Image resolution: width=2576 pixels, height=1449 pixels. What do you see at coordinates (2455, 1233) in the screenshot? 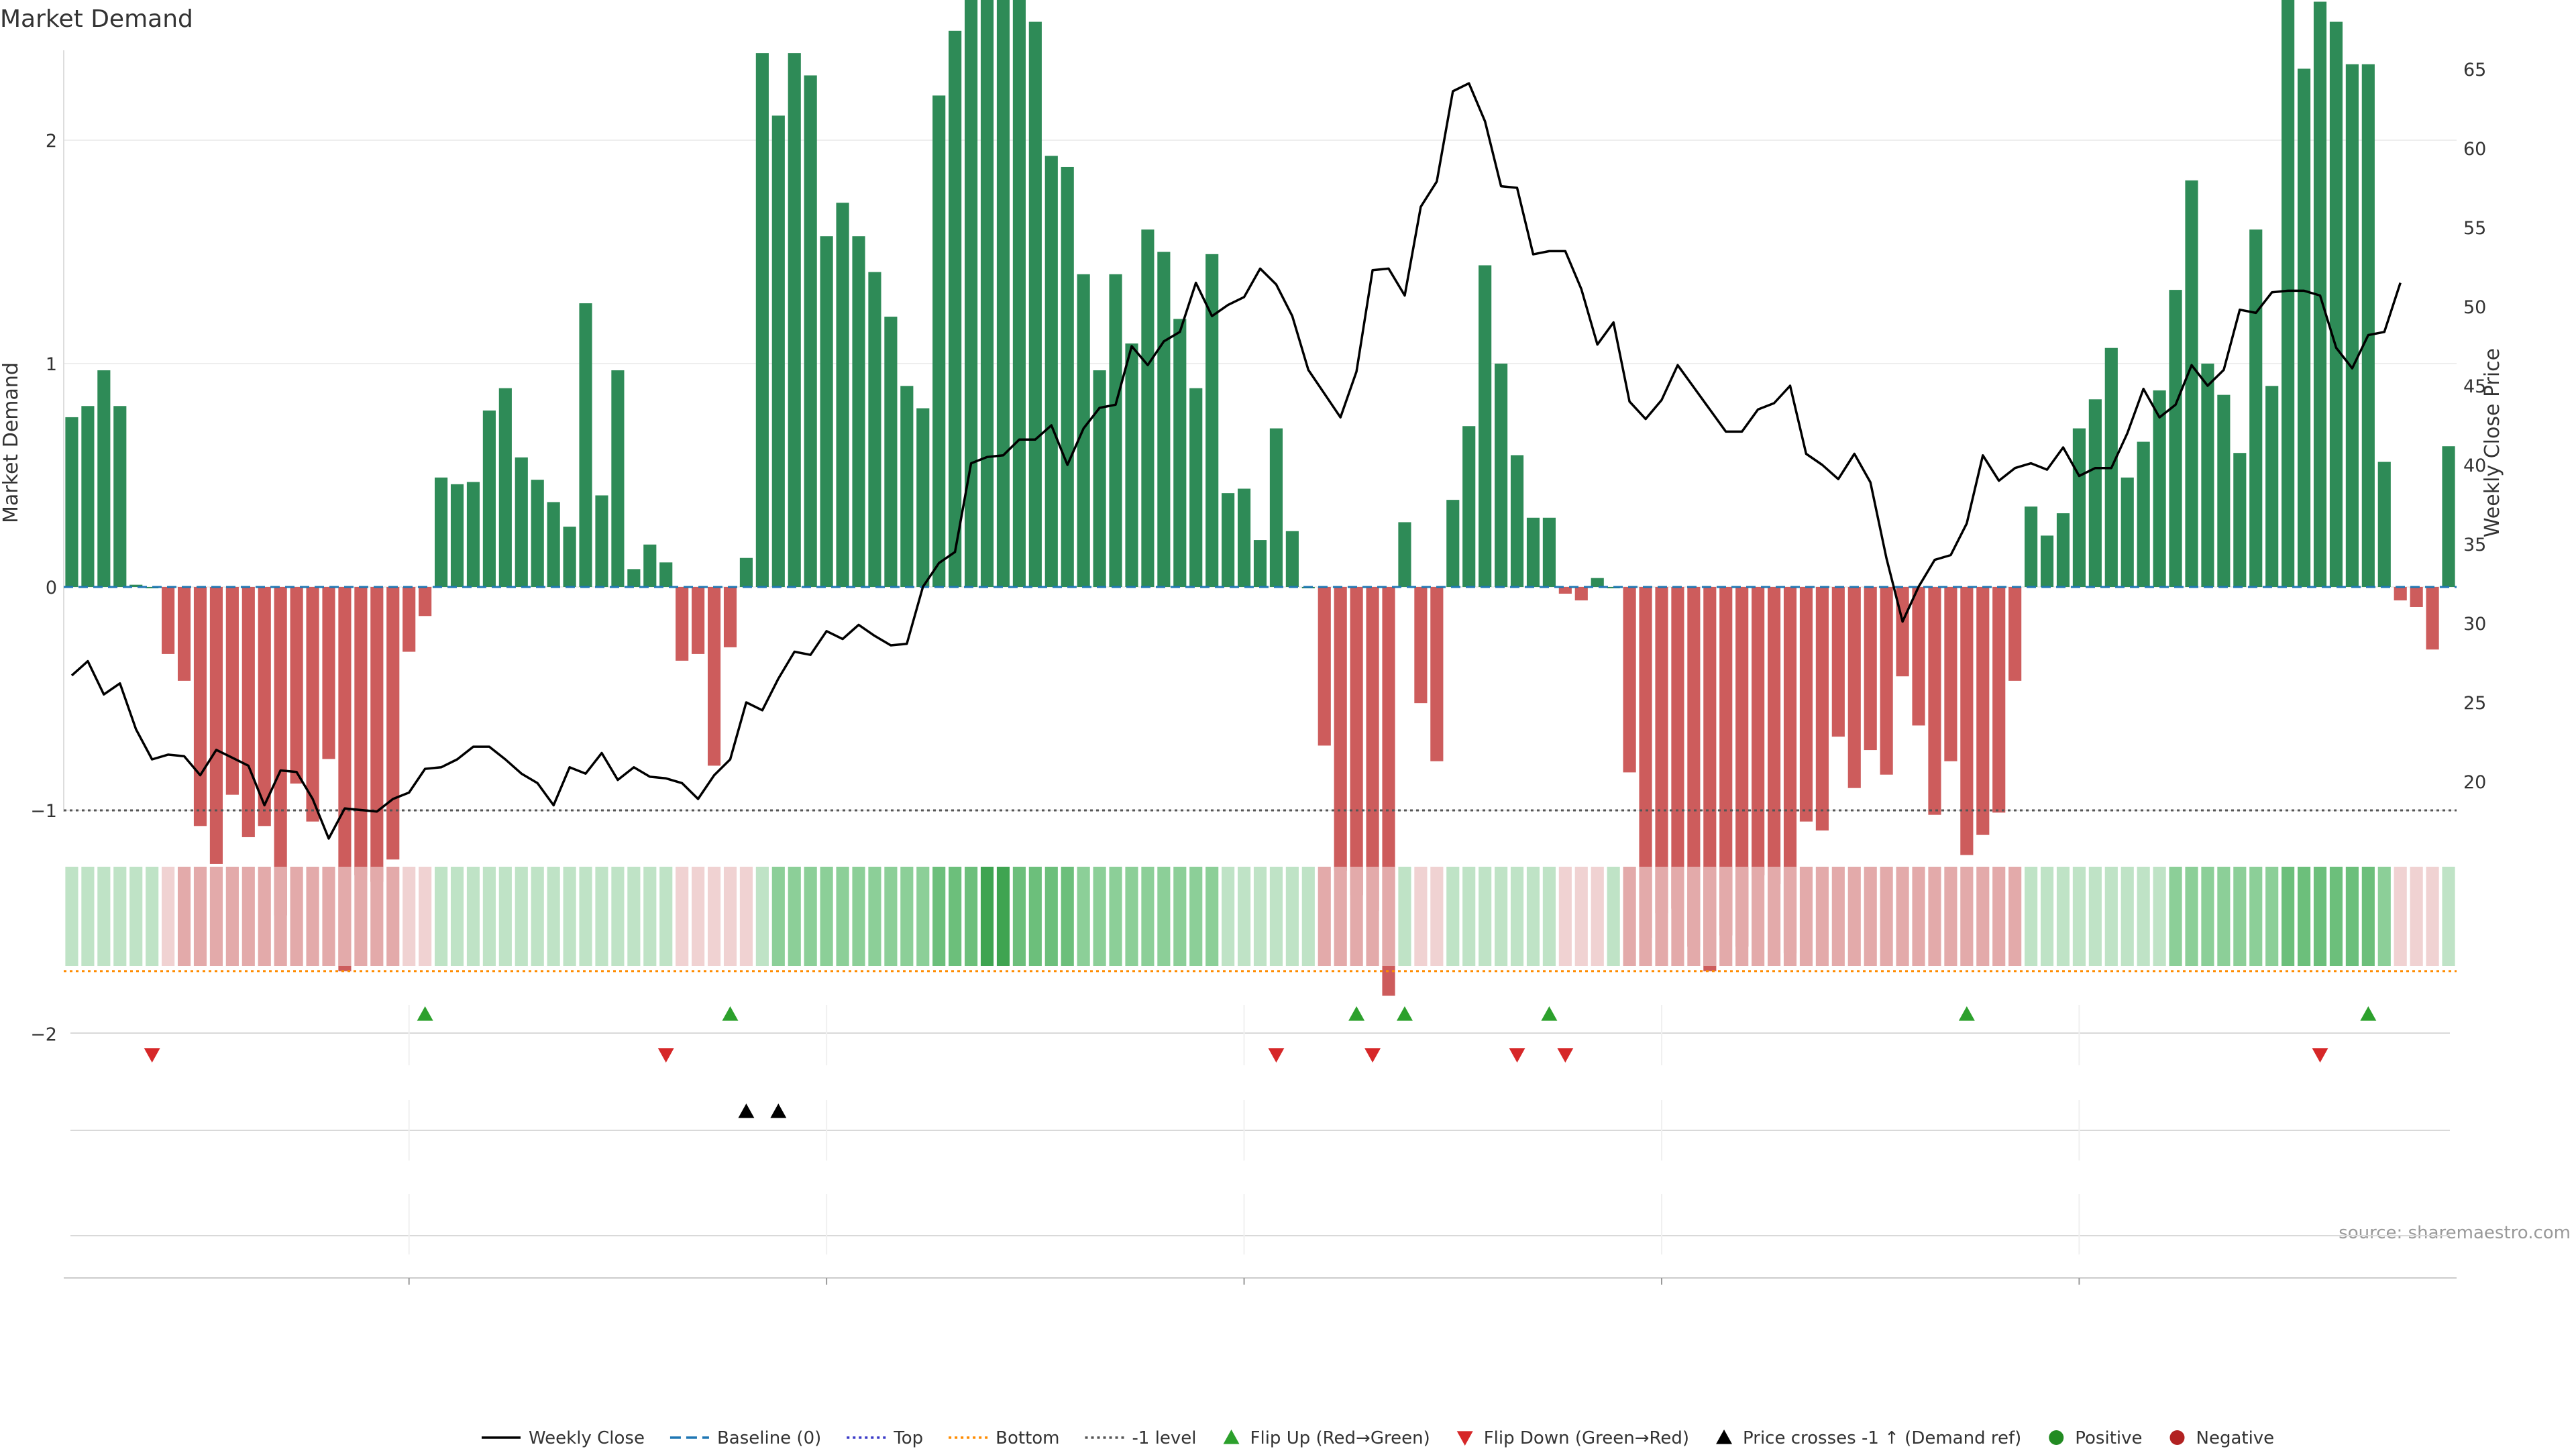
I see `source-credit: source: sharemaestro.com` at bounding box center [2455, 1233].